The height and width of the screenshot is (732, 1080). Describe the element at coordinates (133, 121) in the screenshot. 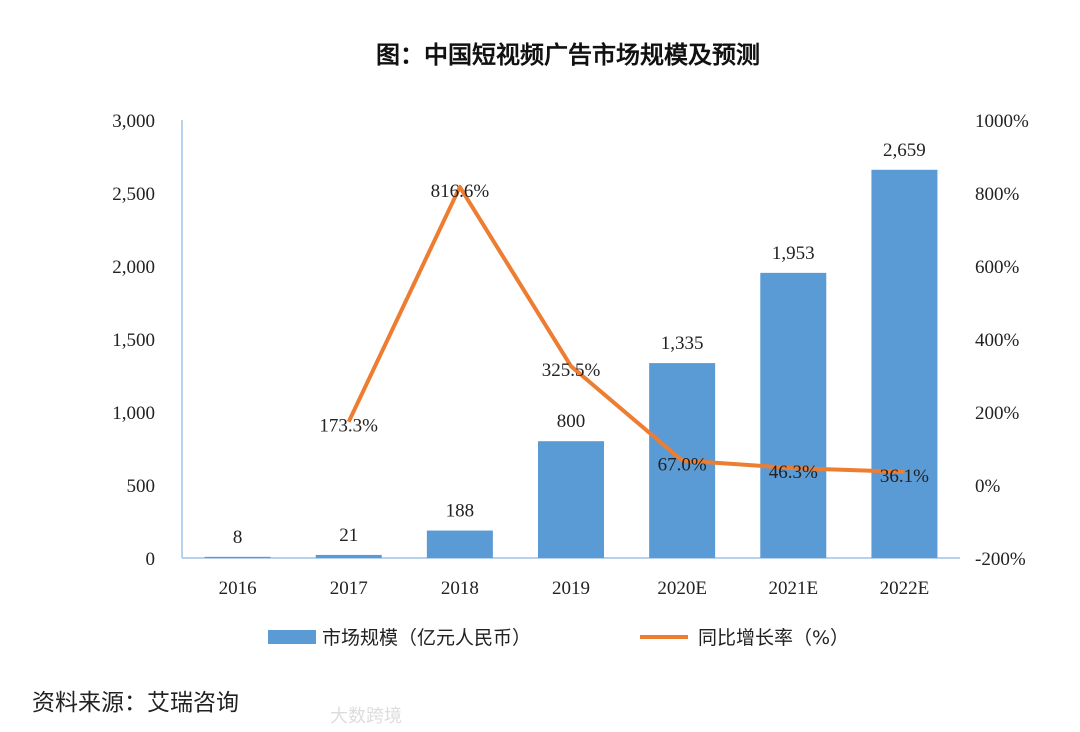

I see `left-tick-label: 3,000` at that location.